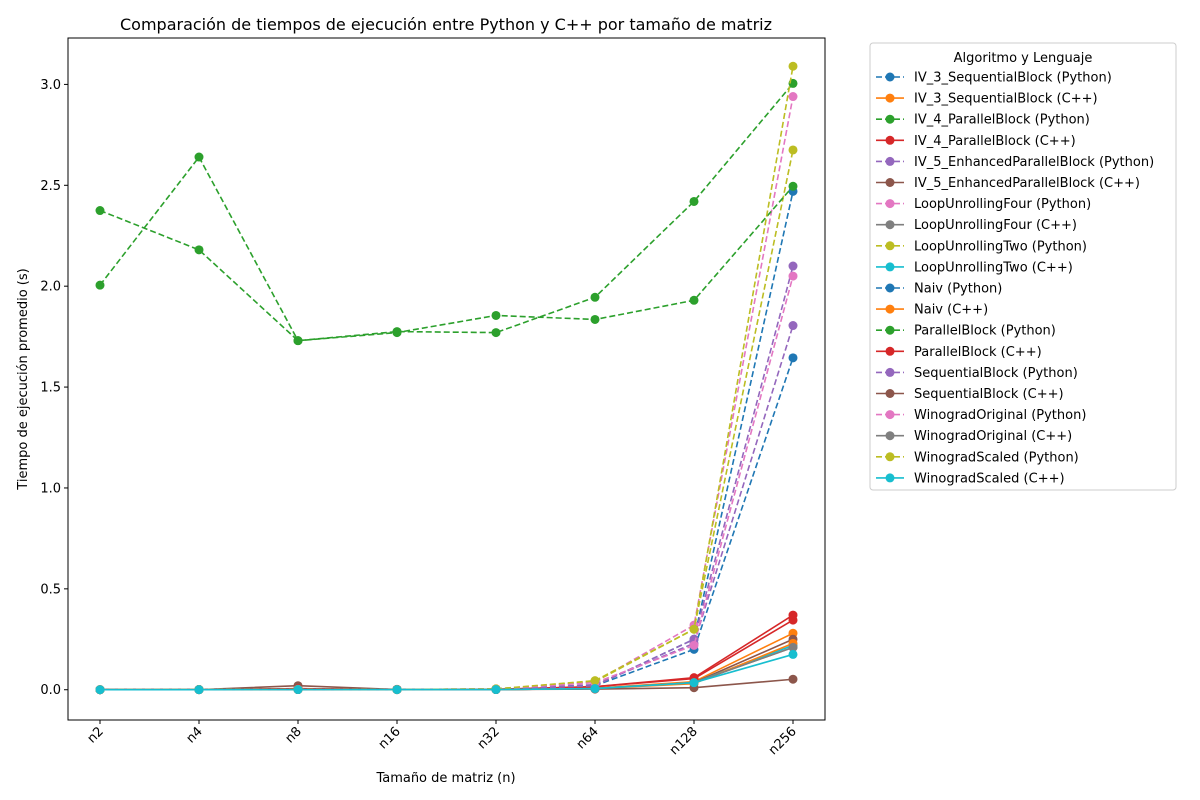  Describe the element at coordinates (958, 289) in the screenshot. I see `legend-label: Naiv (Python)` at that location.